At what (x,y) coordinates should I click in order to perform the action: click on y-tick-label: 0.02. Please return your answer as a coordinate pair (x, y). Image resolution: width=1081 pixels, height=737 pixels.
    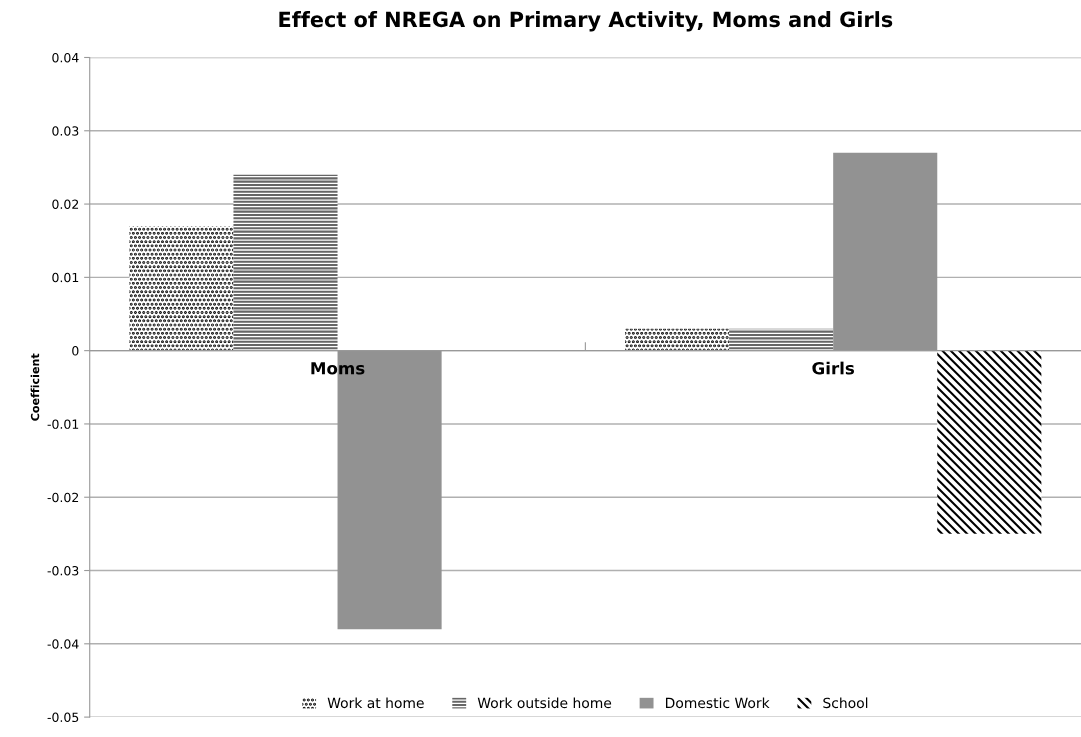
    Looking at the image, I should click on (65, 204).